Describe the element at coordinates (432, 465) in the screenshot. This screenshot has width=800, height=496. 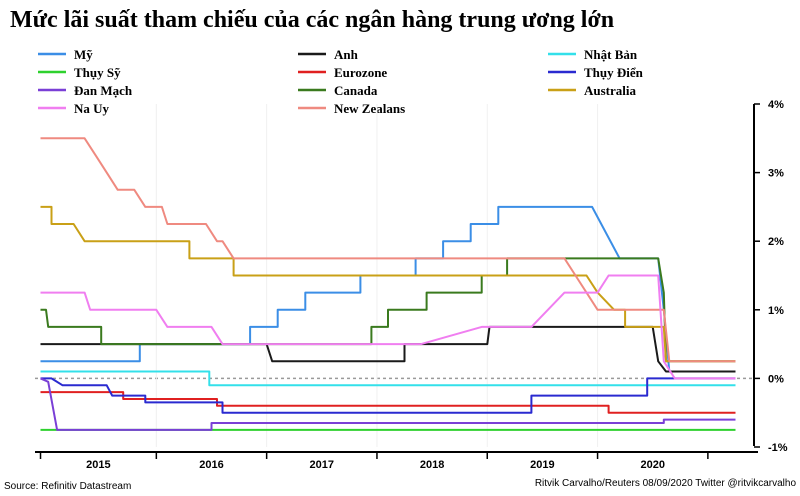
I see `x-tick-label-2018: 2018` at that location.